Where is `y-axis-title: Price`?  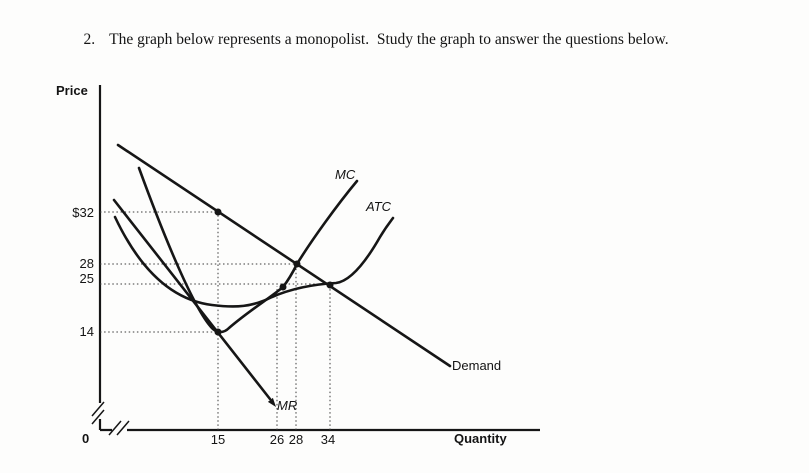
y-axis-title: Price is located at coordinates (72, 90).